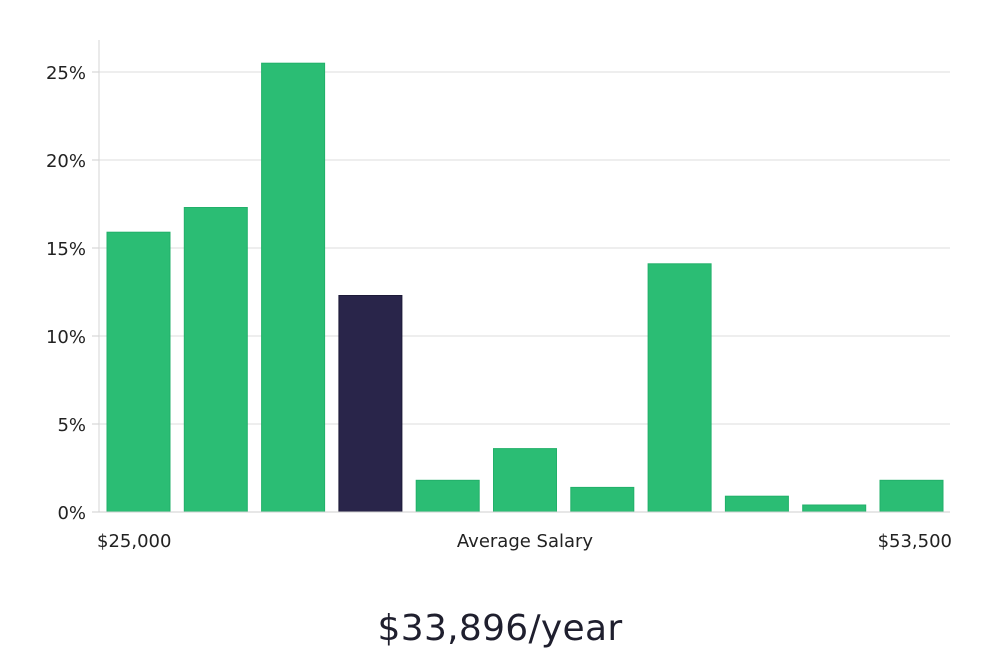 Image resolution: width=1000 pixels, height=660 pixels. Describe the element at coordinates (915, 541) in the screenshot. I see `x-max-label: $53,500` at that location.